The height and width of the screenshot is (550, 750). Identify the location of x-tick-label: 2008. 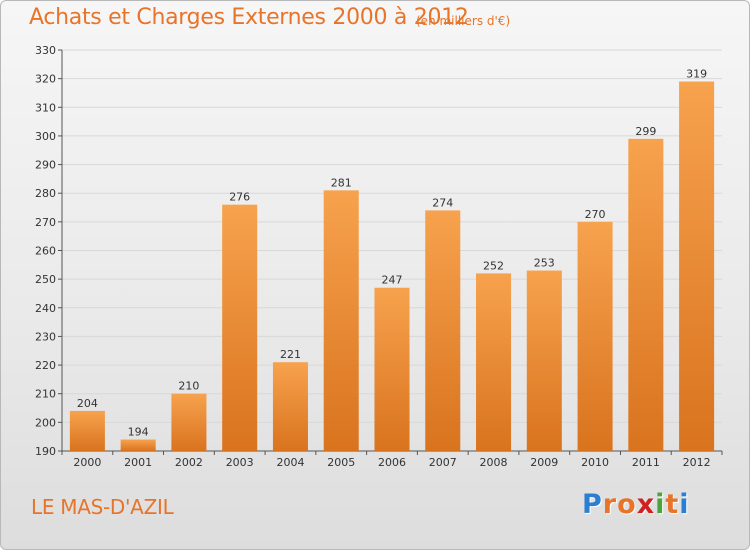
(494, 462).